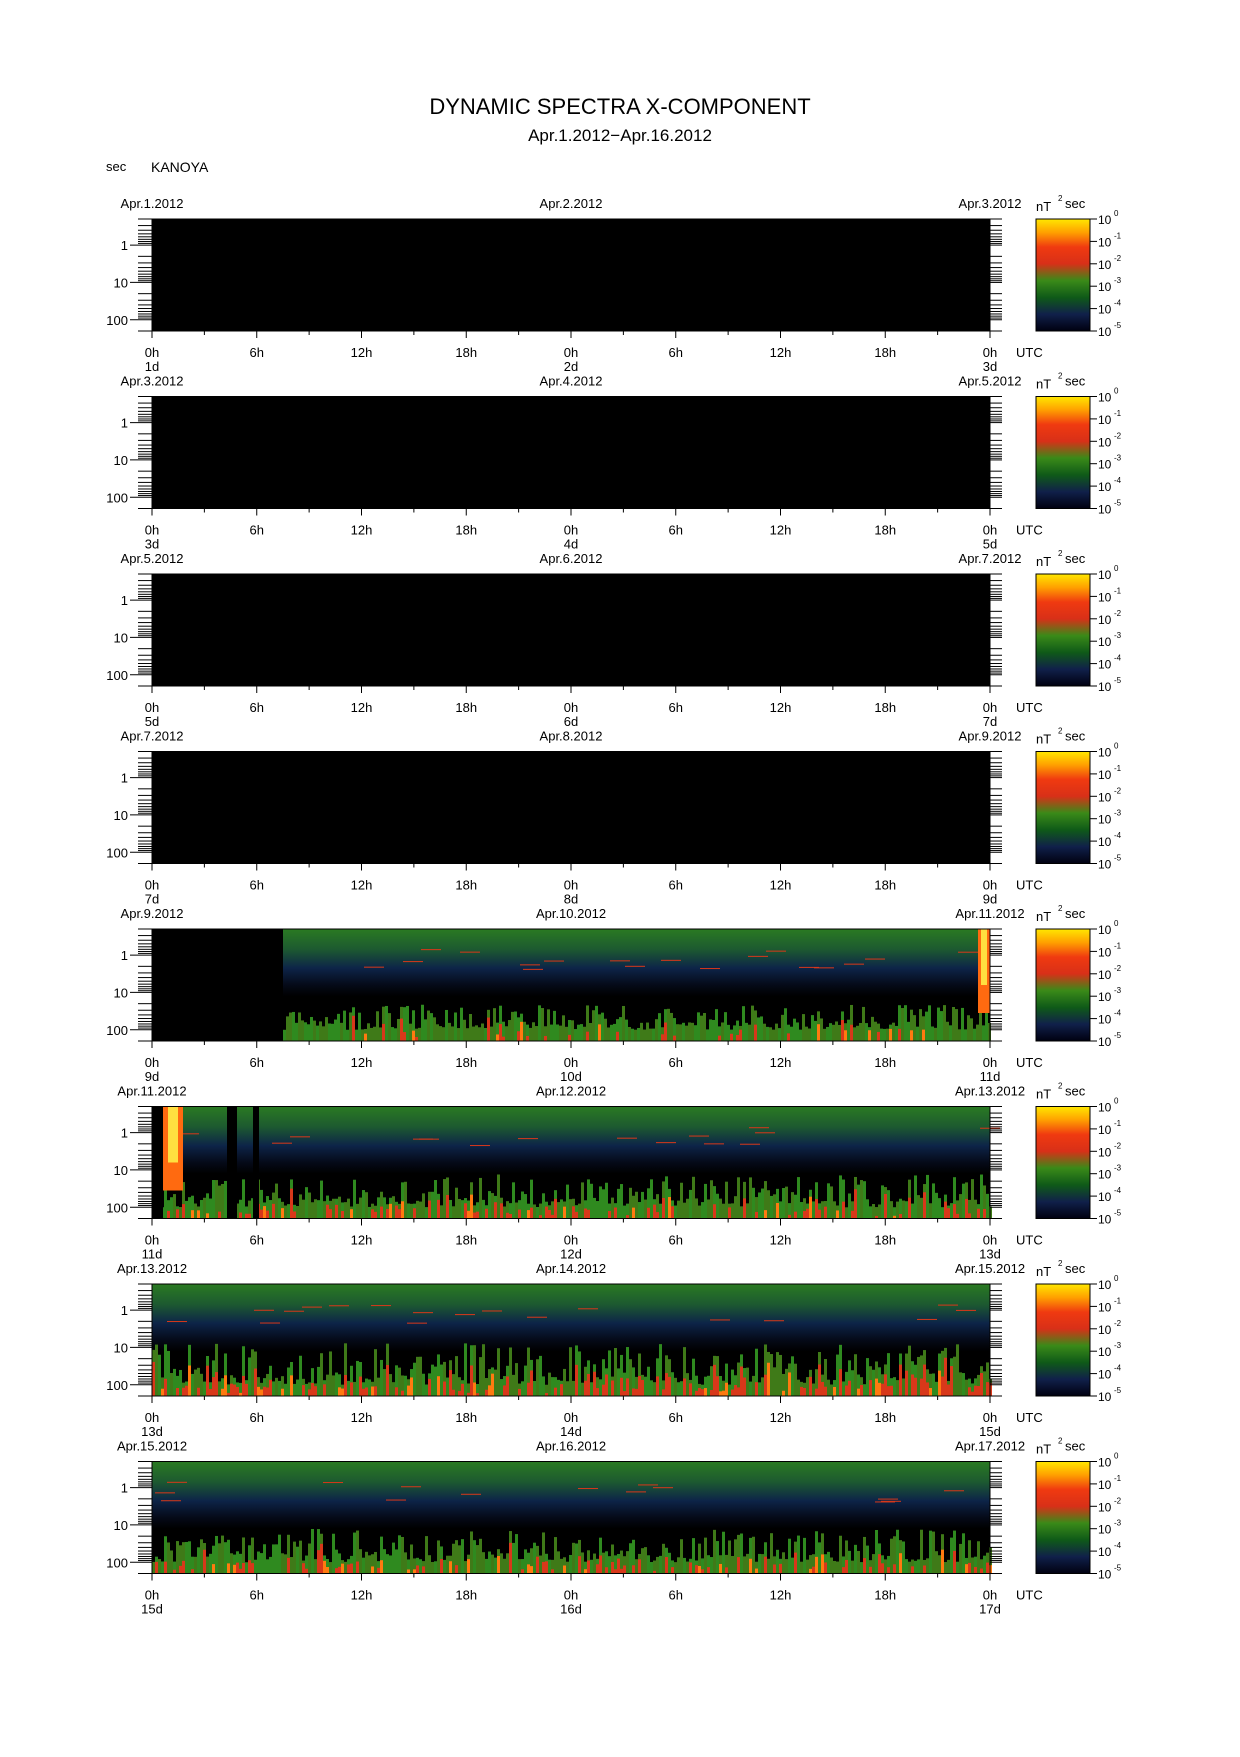 The height and width of the screenshot is (1757, 1240). I want to click on colorbar-tick-power: -4, so click(1118, 303).